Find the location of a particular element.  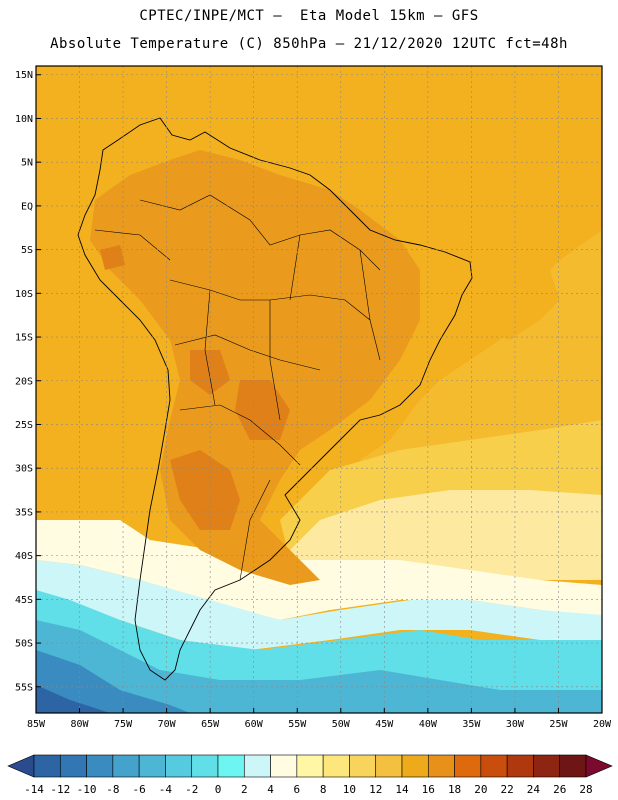

lon-label: 80W is located at coordinates (80, 724).